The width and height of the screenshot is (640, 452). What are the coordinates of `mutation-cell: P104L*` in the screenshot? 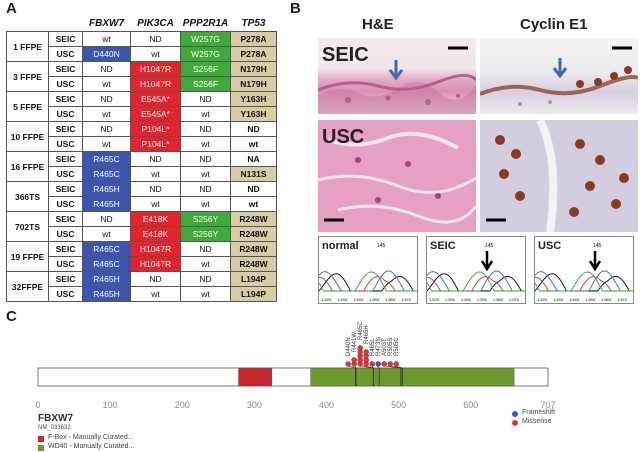 It's located at (155, 129).